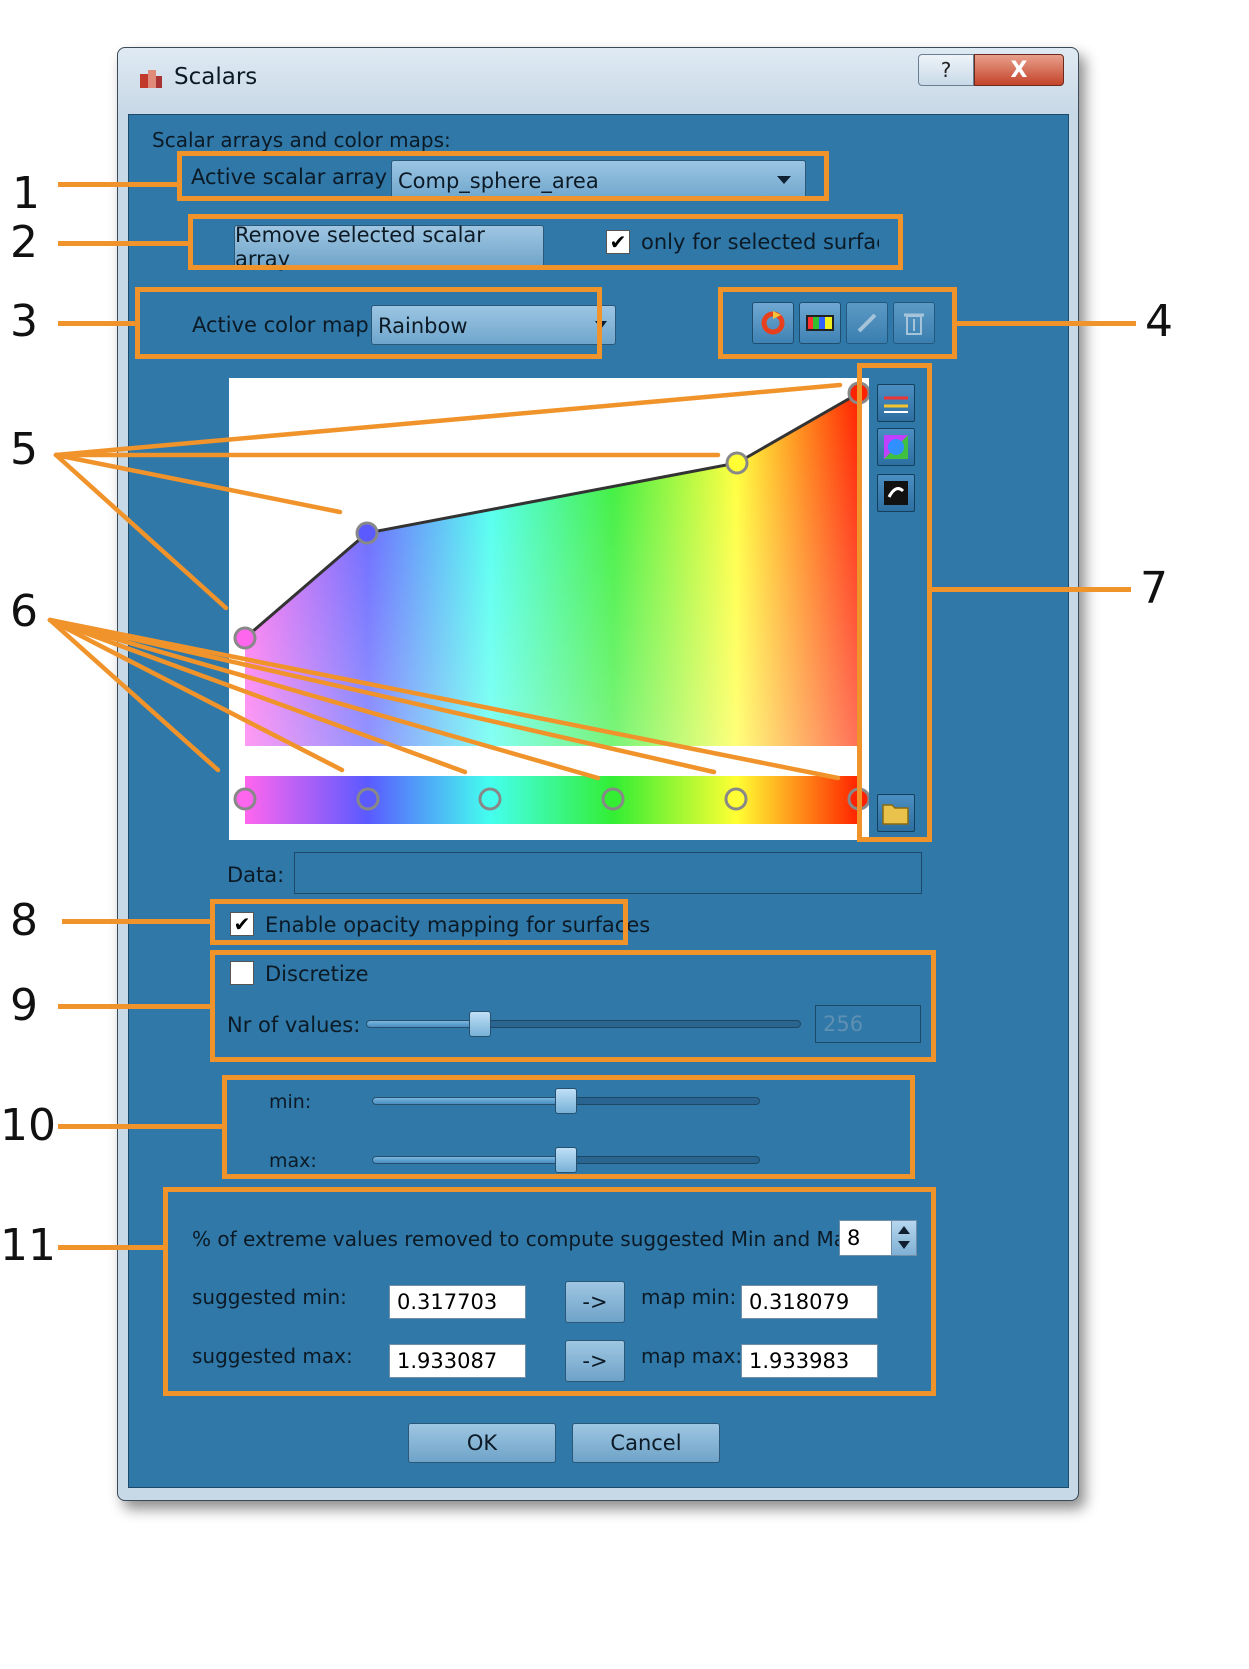 Image resolution: width=1249 pixels, height=1669 pixels. Describe the element at coordinates (301, 140) in the screenshot. I see `group-title: Scalar arrays and color maps:` at that location.